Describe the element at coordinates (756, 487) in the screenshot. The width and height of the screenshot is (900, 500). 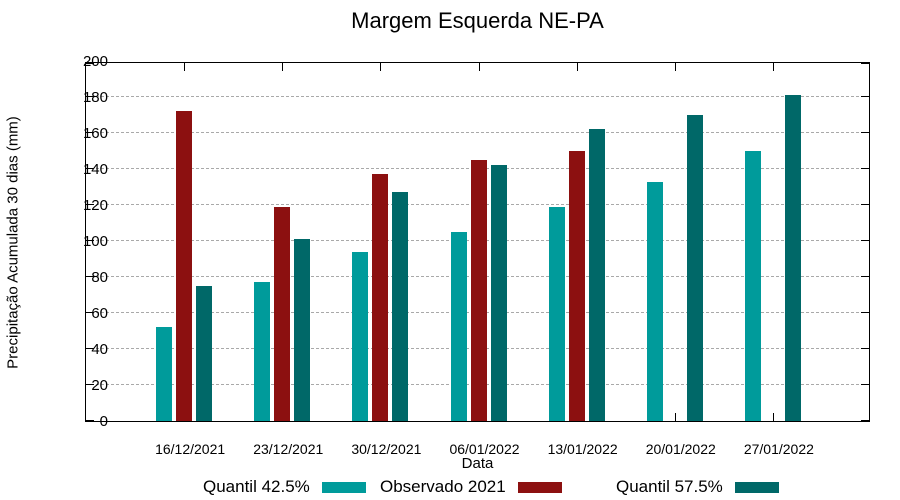
I see `legend-swatch-dark-teal` at that location.